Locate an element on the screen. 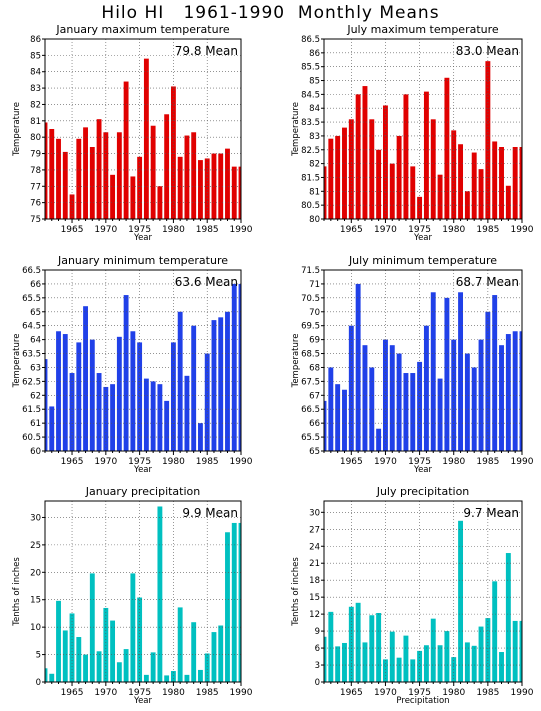 This screenshot has height=711, width=541. y-tick-label: 18 is located at coordinates (314, 581).